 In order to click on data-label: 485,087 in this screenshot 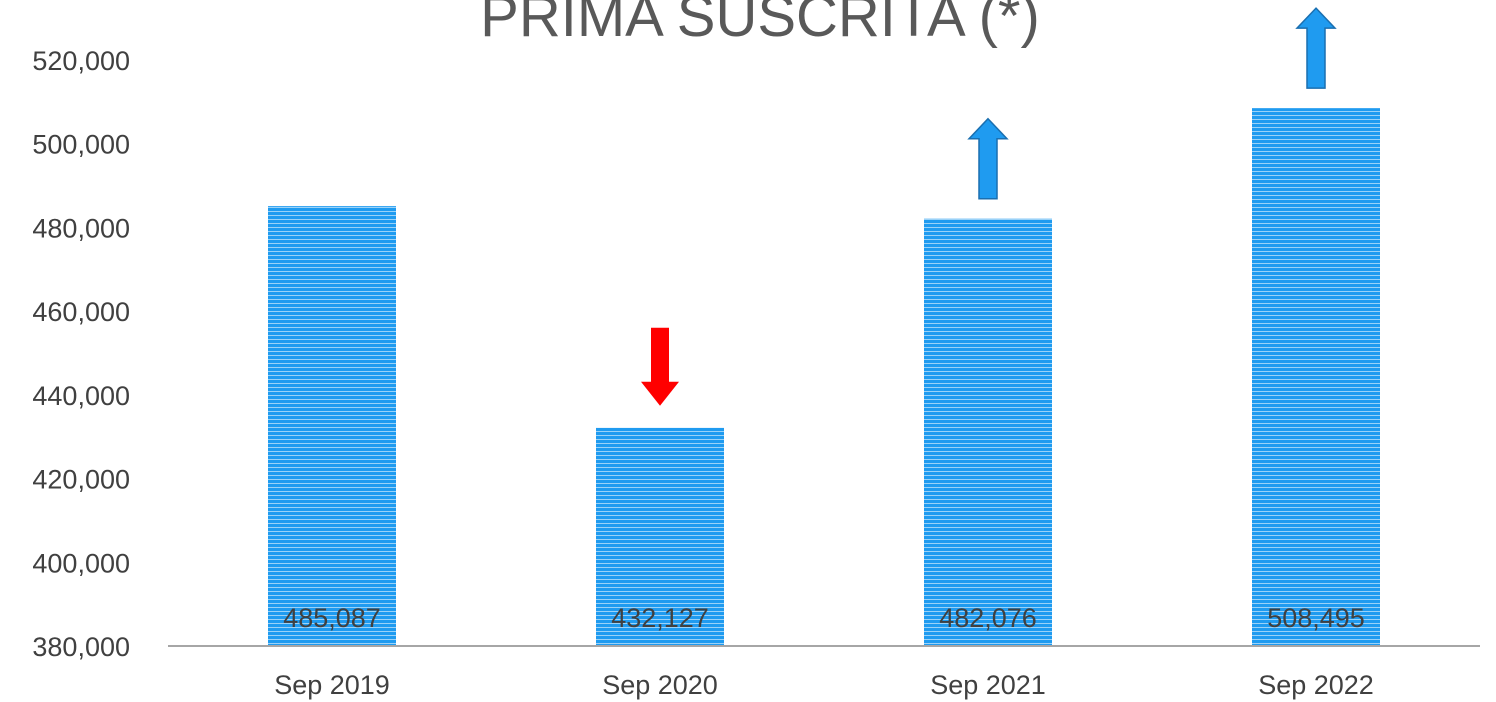, I will do `click(332, 618)`.